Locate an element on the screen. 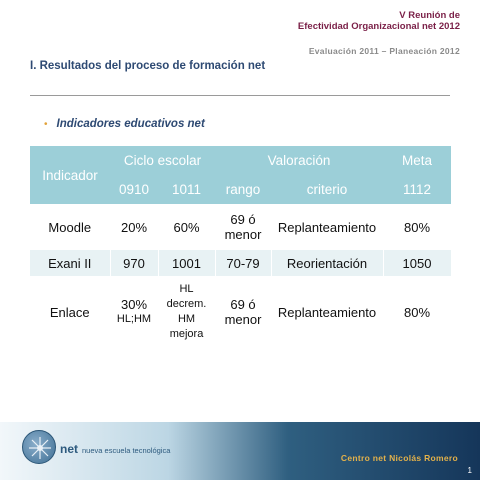  center-name: Centro net Nicolás Romero is located at coordinates (399, 458).